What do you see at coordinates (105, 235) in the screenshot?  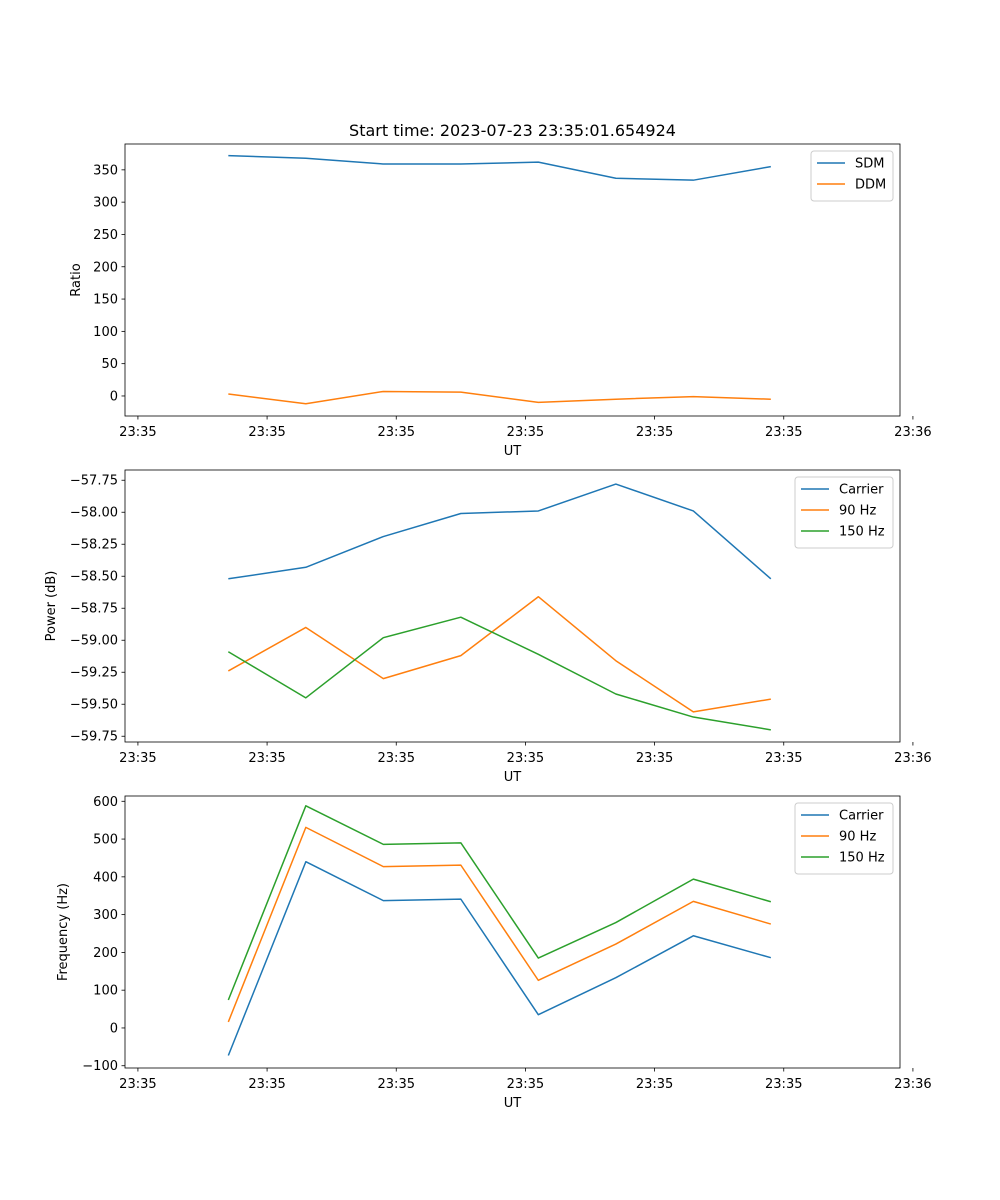 I see `y-tick-label: 250` at bounding box center [105, 235].